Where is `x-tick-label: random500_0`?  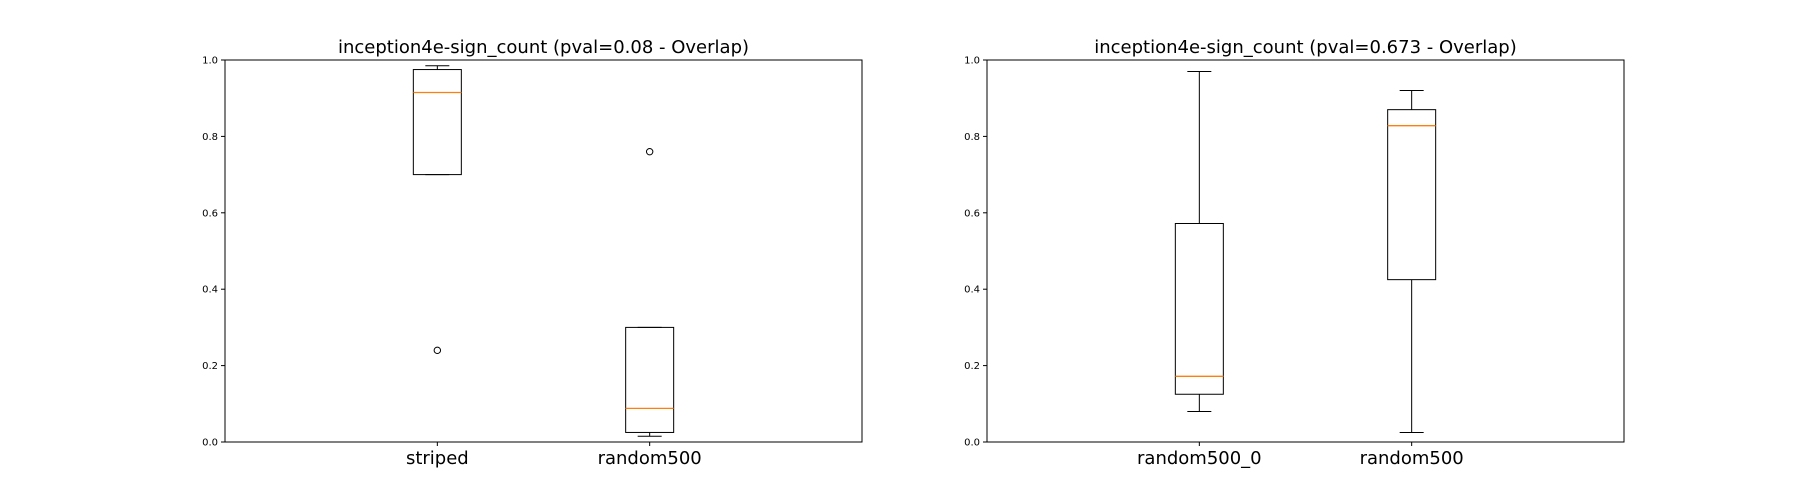 x-tick-label: random500_0 is located at coordinates (1199, 458).